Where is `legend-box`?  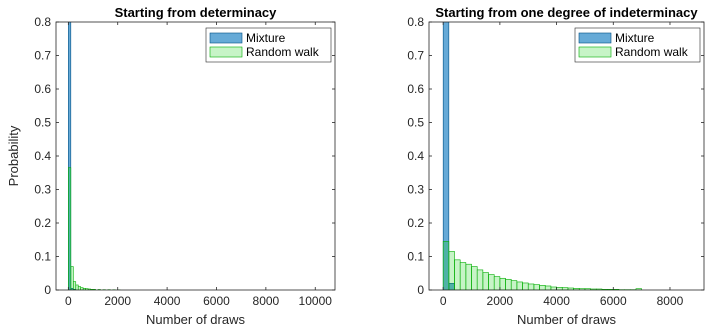
legend-box is located at coordinates (637, 45).